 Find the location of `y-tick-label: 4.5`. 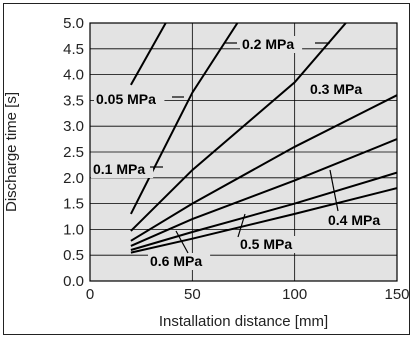

y-tick-label: 4.5 is located at coordinates (73, 49).